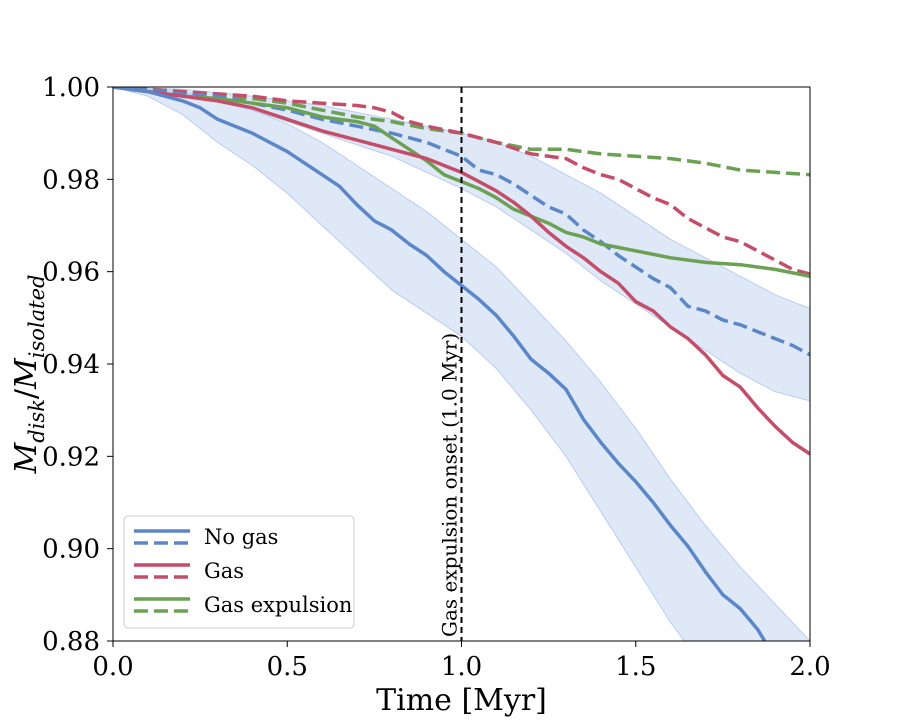 This screenshot has width=900, height=720. I want to click on expulsion-onset-label: Gas expulsion onset (1.0 Myr), so click(450, 485).